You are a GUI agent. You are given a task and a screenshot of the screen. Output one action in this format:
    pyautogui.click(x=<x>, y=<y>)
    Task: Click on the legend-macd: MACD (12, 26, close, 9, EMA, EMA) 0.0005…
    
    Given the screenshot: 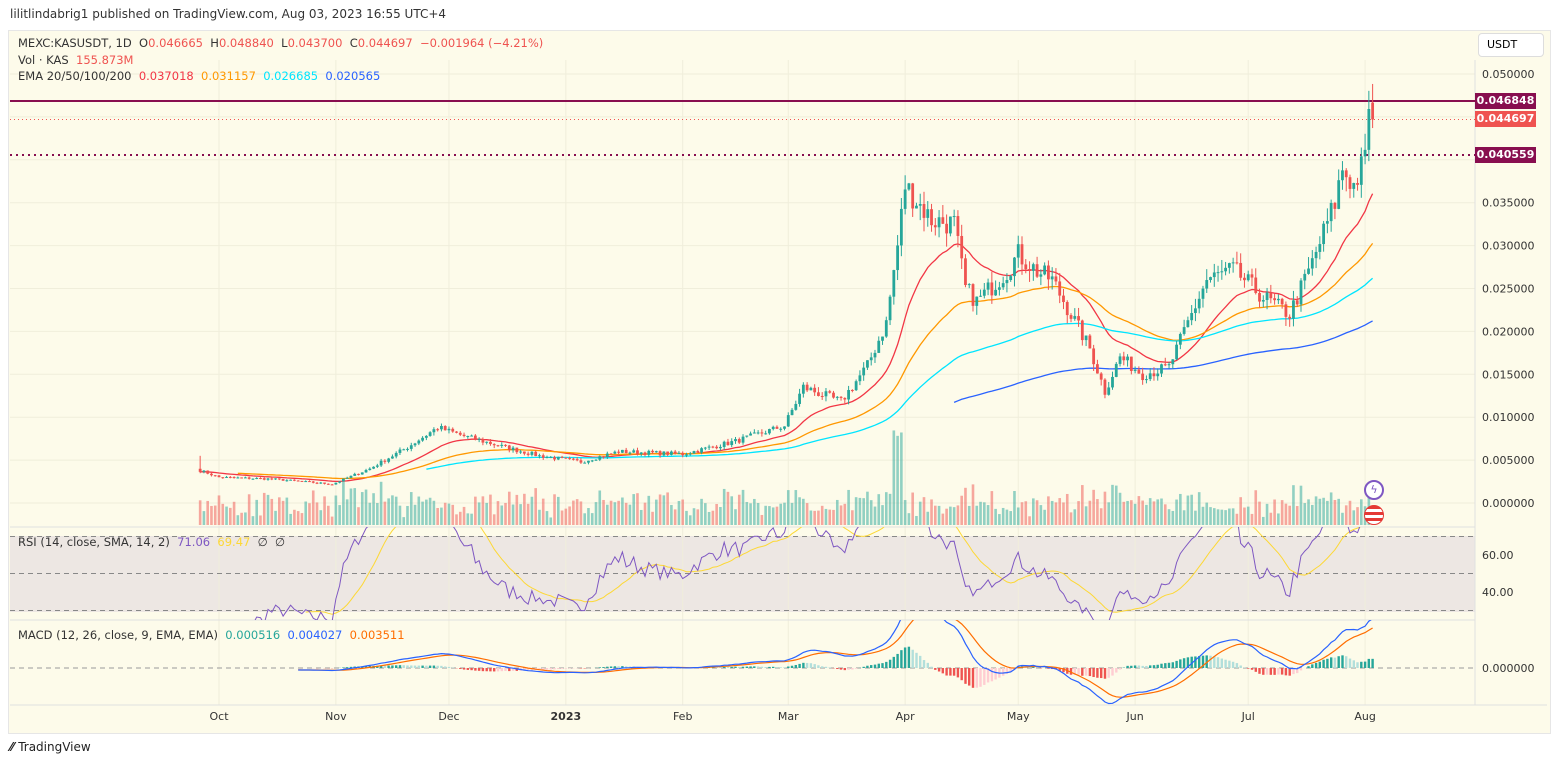 What is the action you would take?
    pyautogui.click(x=211, y=635)
    